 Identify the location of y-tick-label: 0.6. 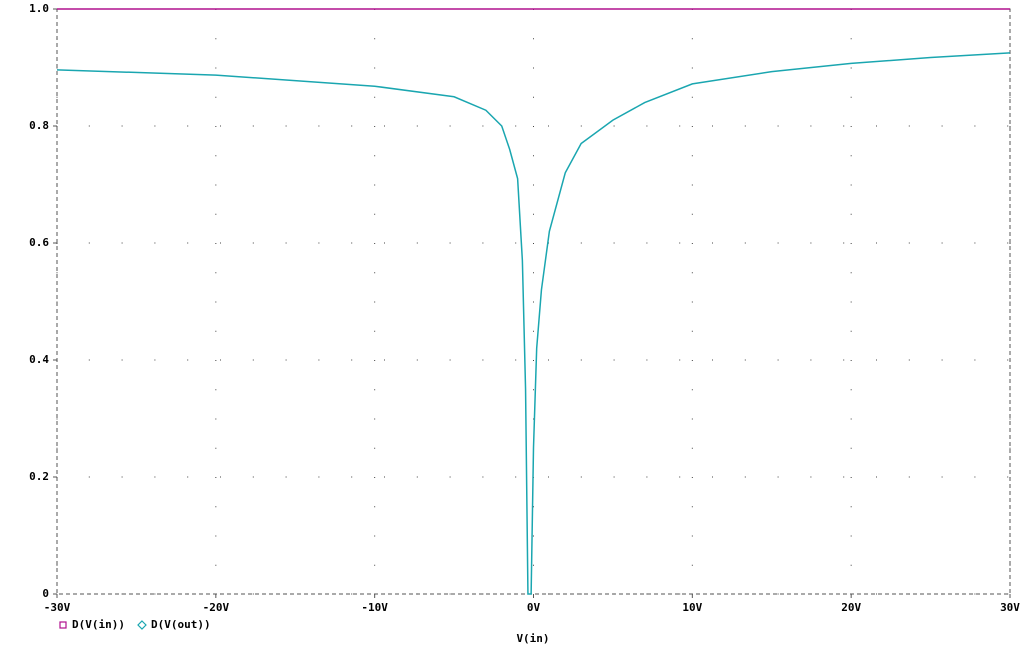
(39, 242).